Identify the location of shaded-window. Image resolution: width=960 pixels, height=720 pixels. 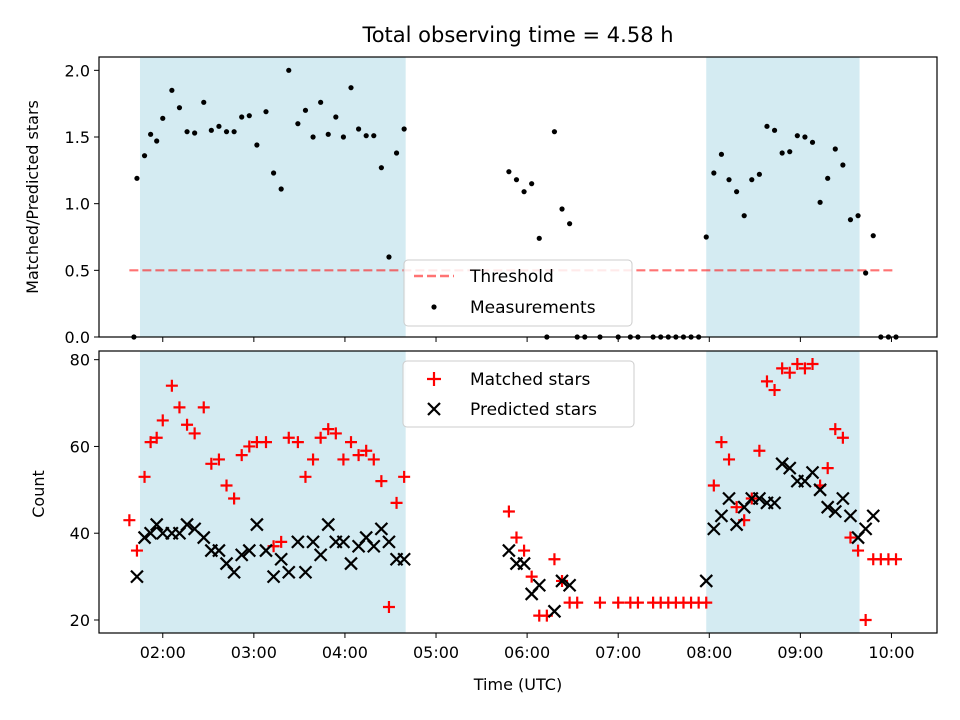
(272, 197).